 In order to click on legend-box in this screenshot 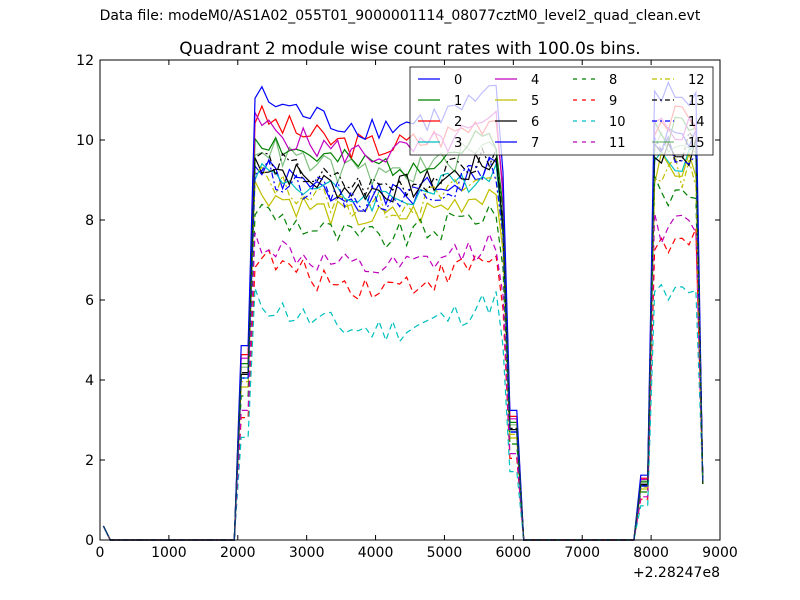, I will do `click(561, 111)`.